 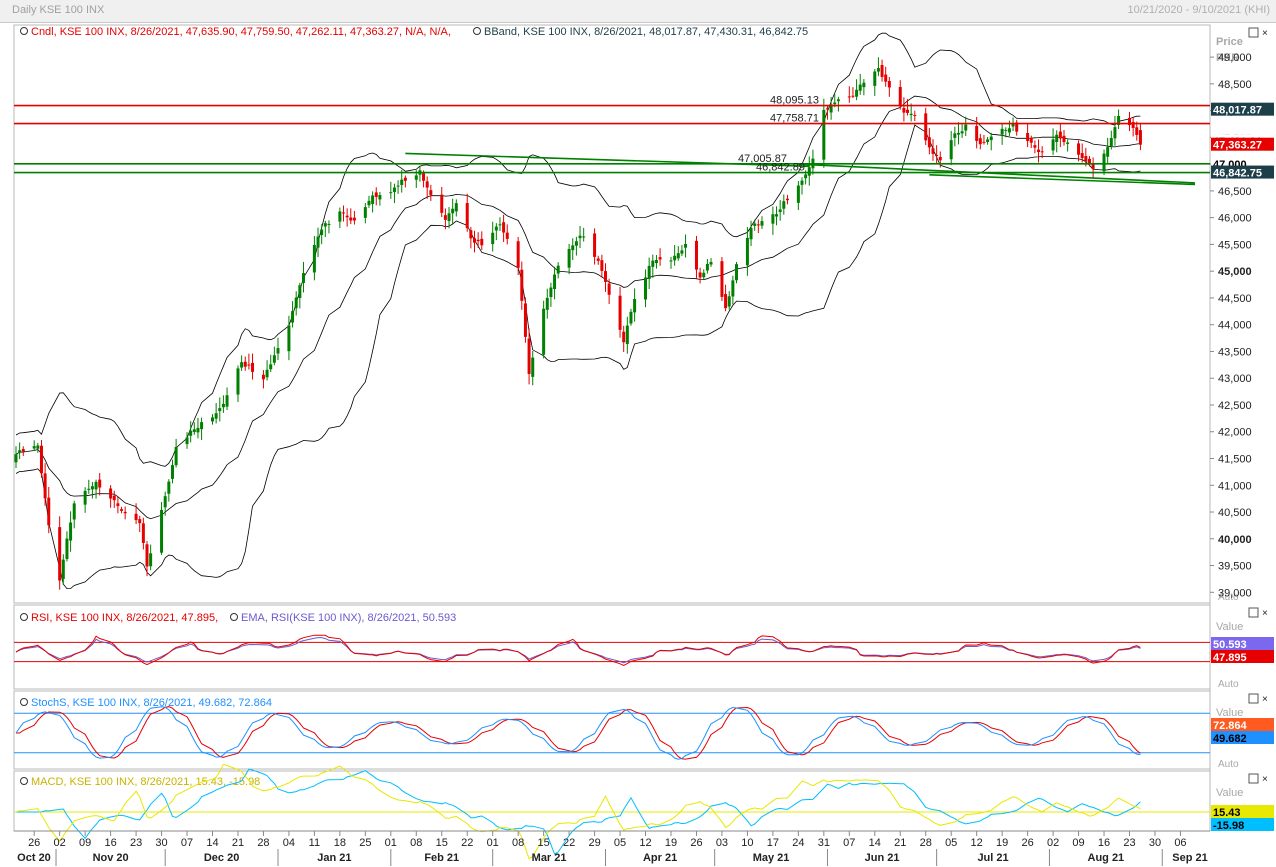 I want to click on price-tick-label: 45,000, so click(x=1235, y=272).